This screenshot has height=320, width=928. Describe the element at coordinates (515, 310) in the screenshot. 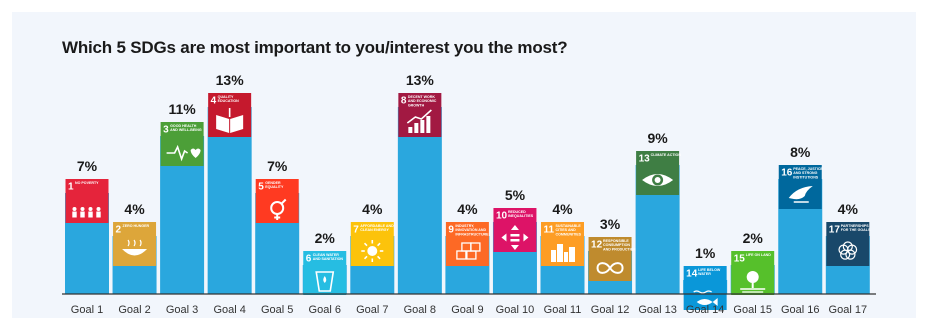

I see `x-tick-label: Goal 10` at that location.